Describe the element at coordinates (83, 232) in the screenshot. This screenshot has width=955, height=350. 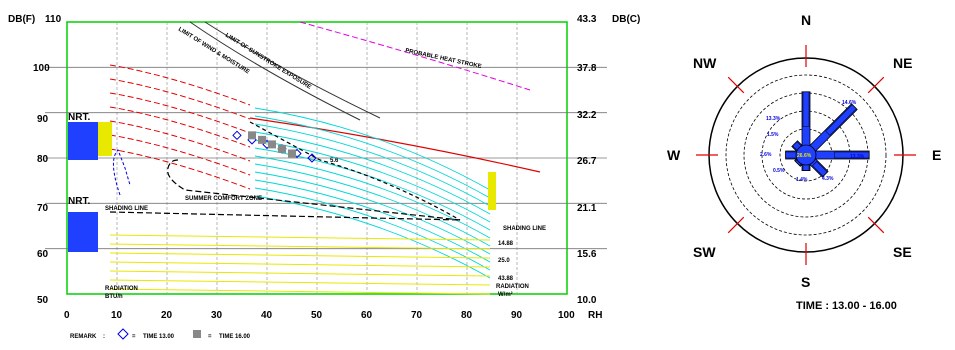
I see `nrt-lower-fill` at that location.